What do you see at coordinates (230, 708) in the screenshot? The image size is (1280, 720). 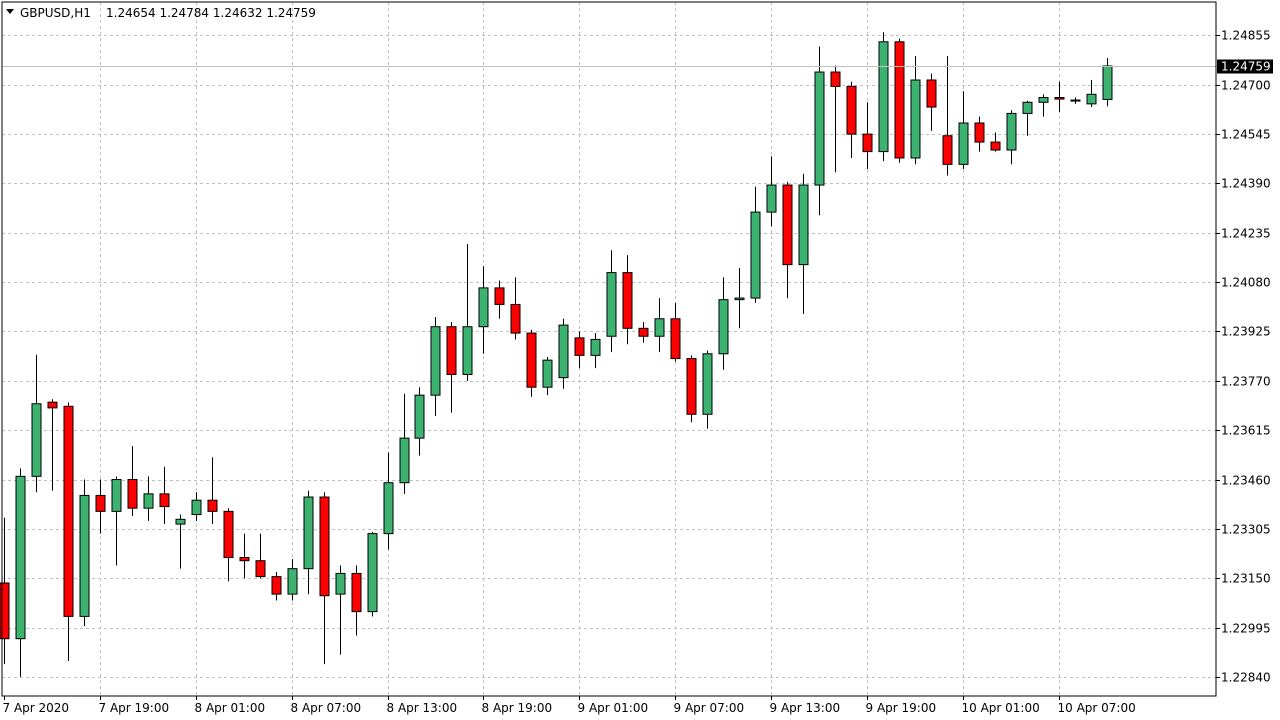 I see `x-tick-label: 8 Apr 01:00` at bounding box center [230, 708].